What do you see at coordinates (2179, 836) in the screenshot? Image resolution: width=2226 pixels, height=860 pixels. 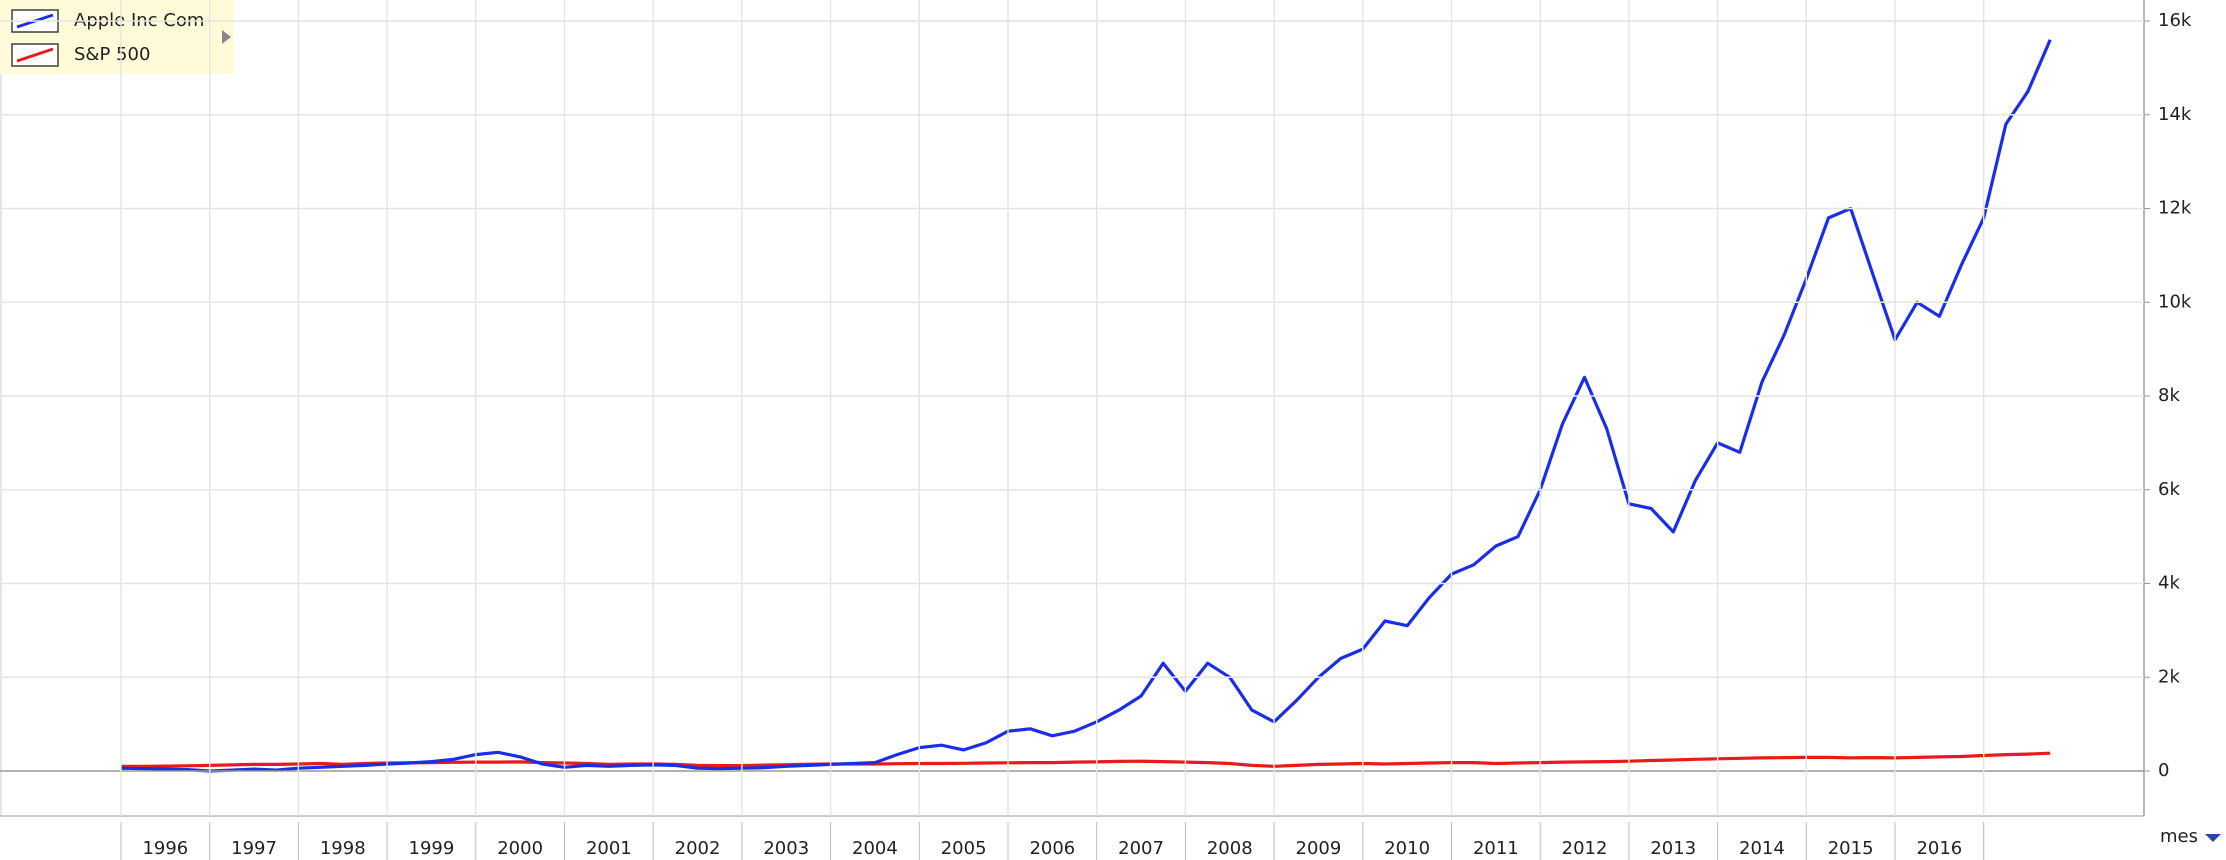 I see `period-menu: mes` at bounding box center [2179, 836].